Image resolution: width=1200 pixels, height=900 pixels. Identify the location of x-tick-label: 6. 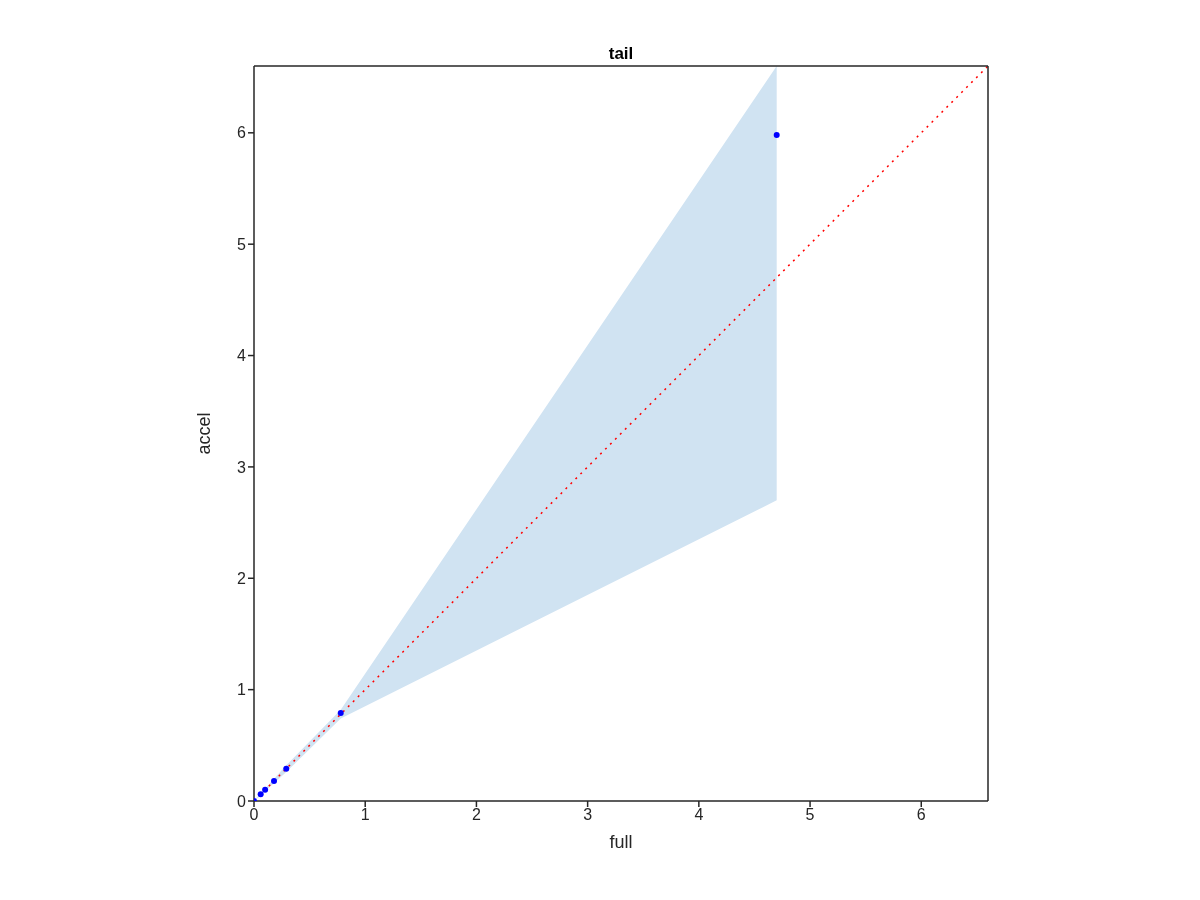
(921, 815).